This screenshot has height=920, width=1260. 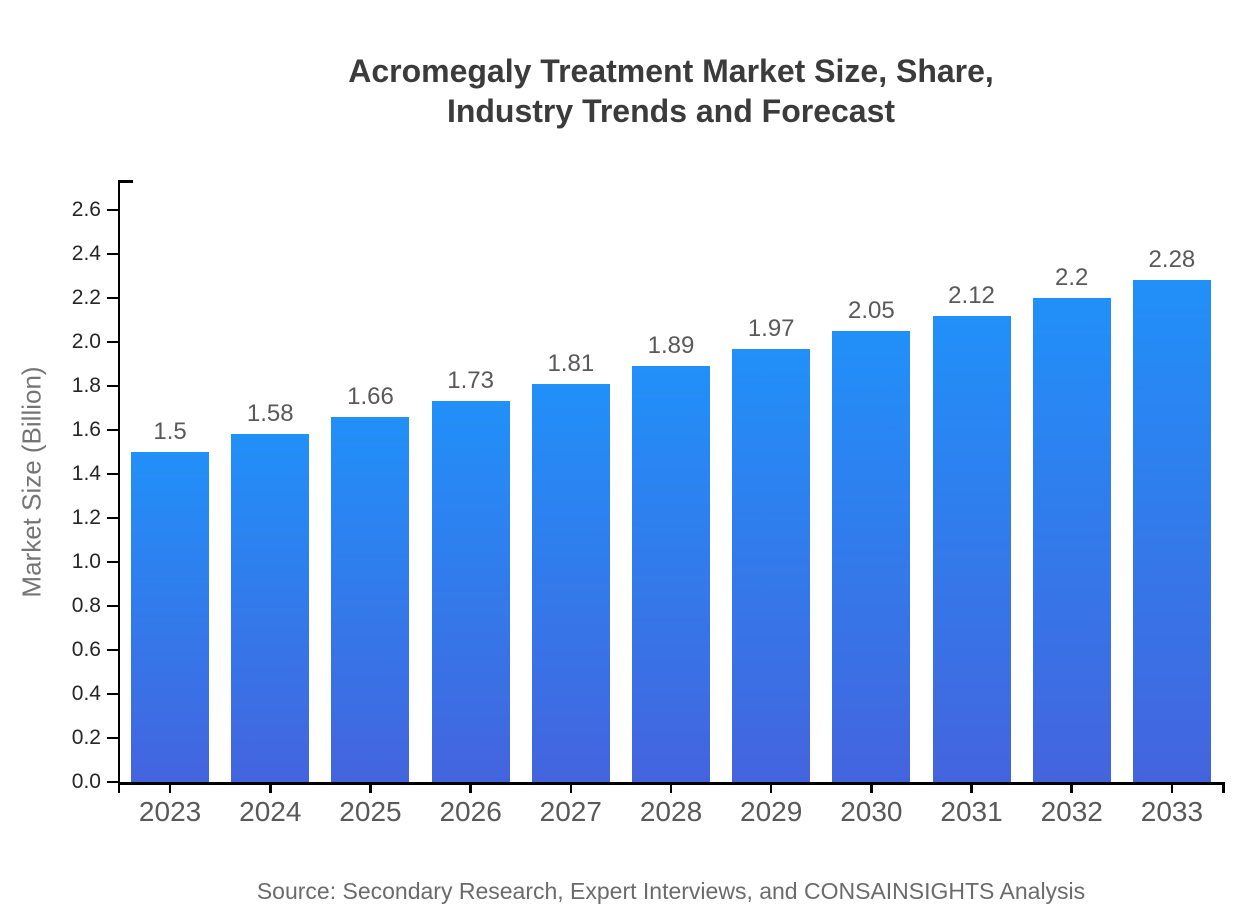 What do you see at coordinates (170, 431) in the screenshot?
I see `bar-value-label: 1.5` at bounding box center [170, 431].